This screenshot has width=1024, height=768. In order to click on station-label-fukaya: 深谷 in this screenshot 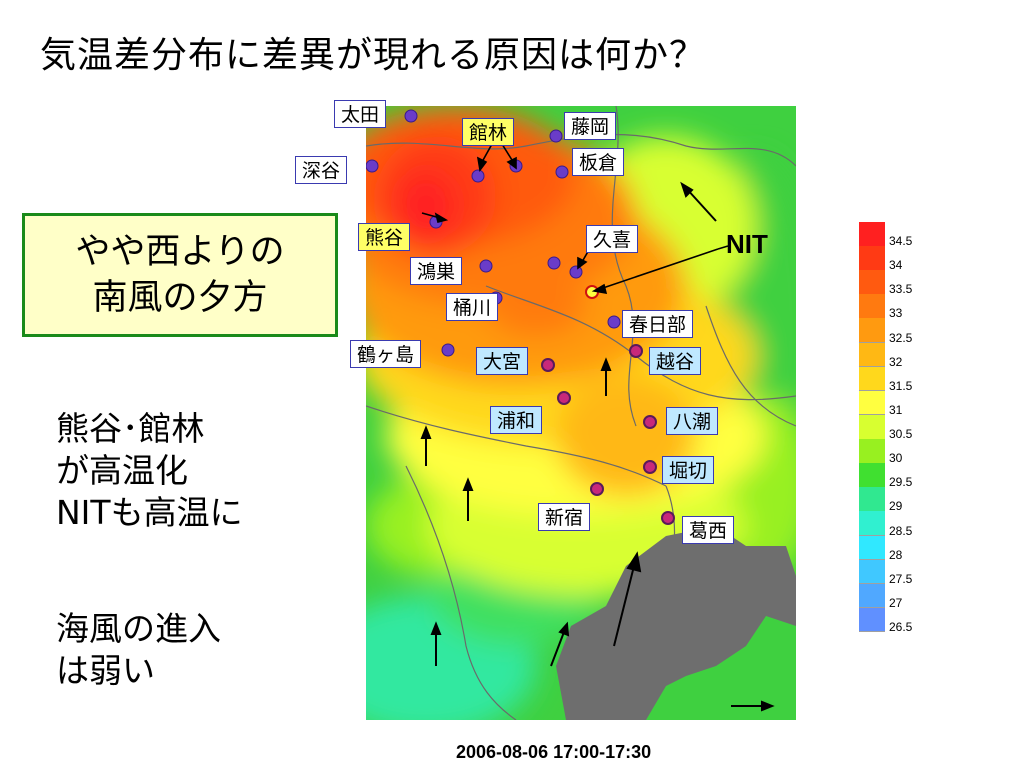, I will do `click(321, 170)`.